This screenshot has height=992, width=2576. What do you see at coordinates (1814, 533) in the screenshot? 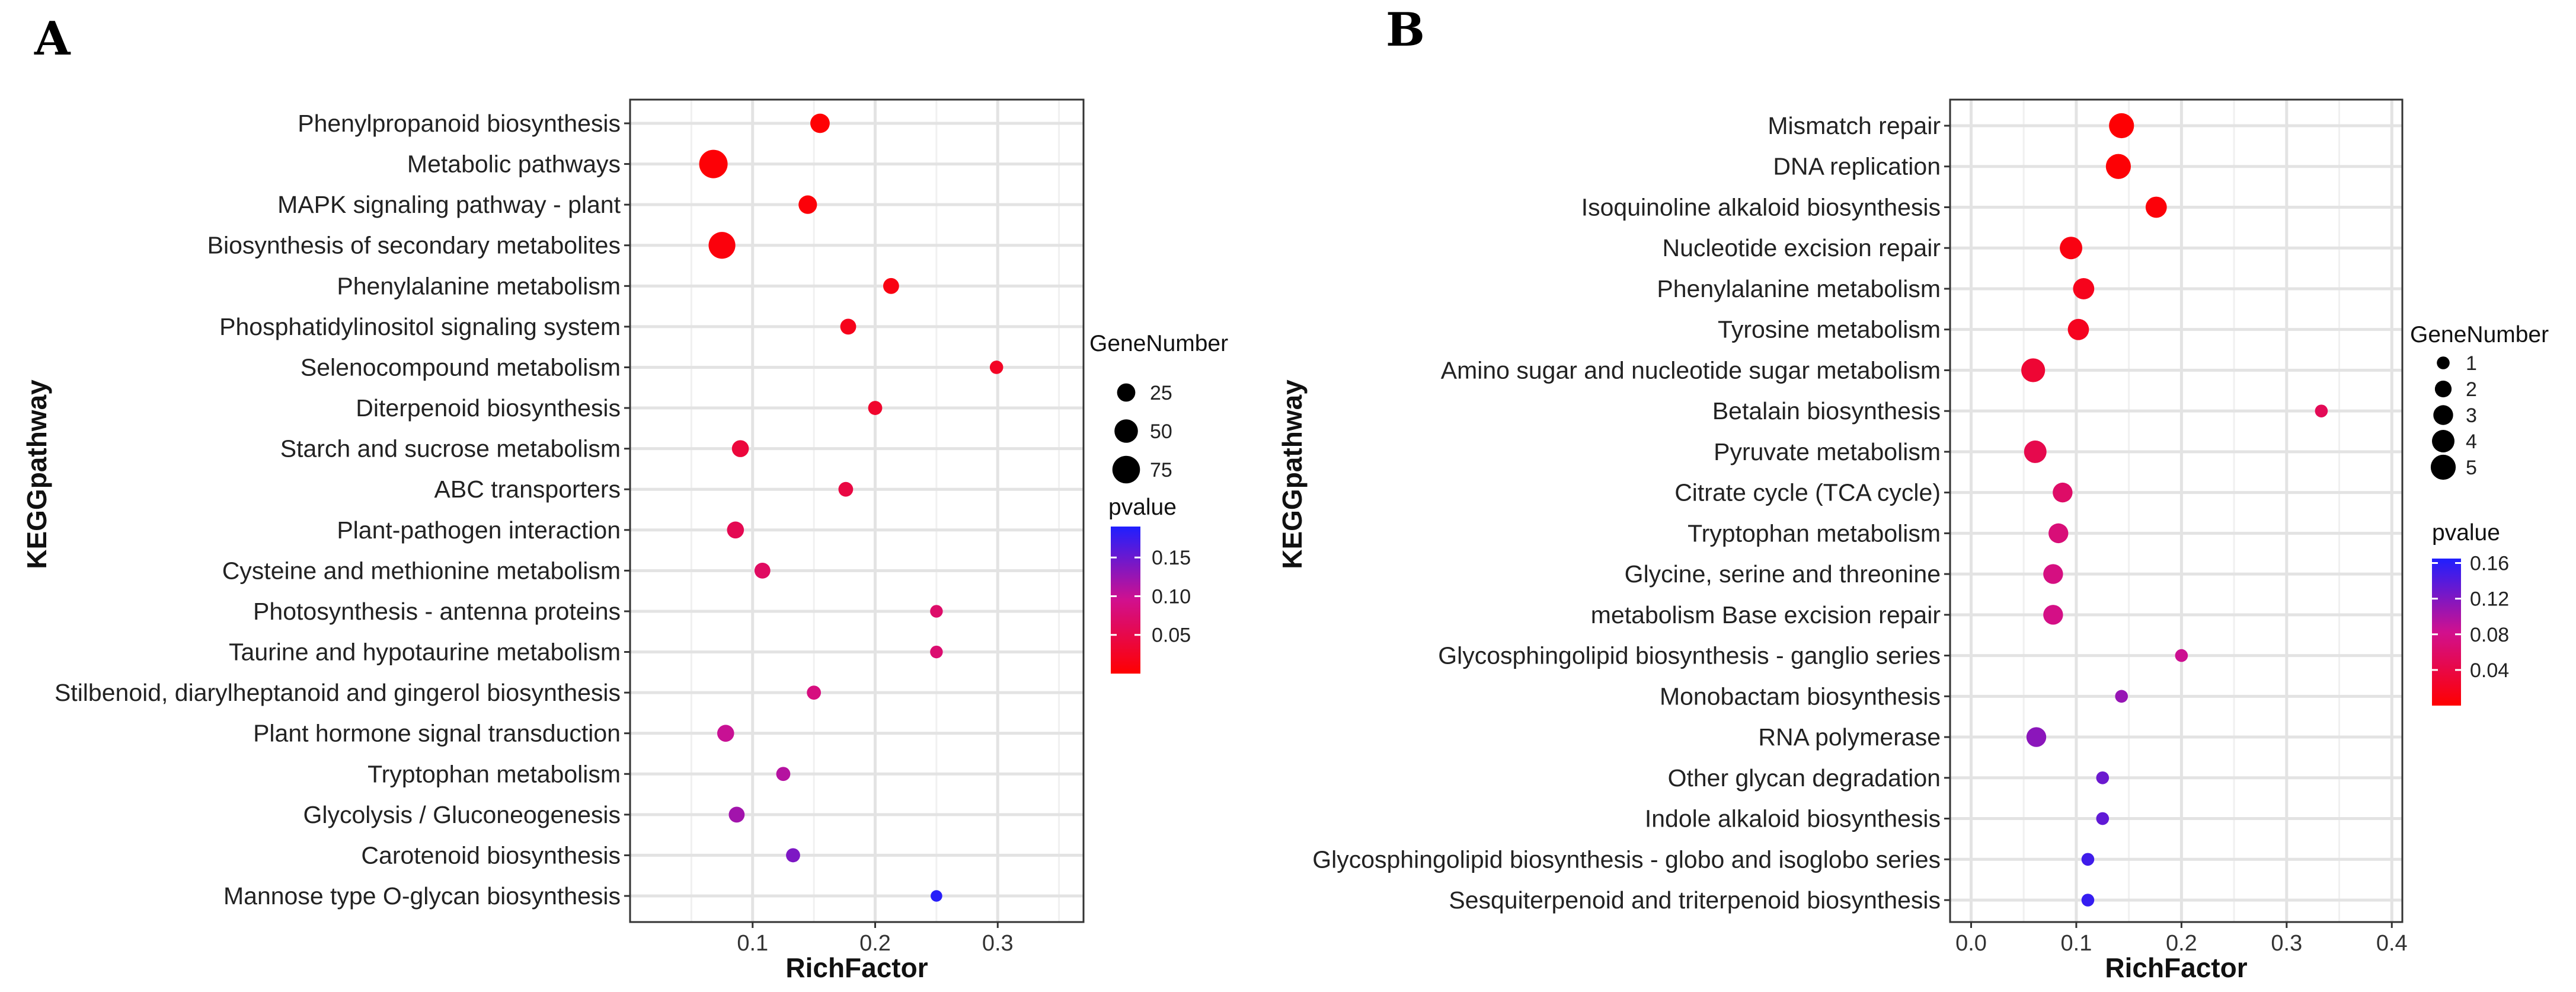
I see `panel-b-pathway-label: Tryptophan metabolism` at bounding box center [1814, 533].